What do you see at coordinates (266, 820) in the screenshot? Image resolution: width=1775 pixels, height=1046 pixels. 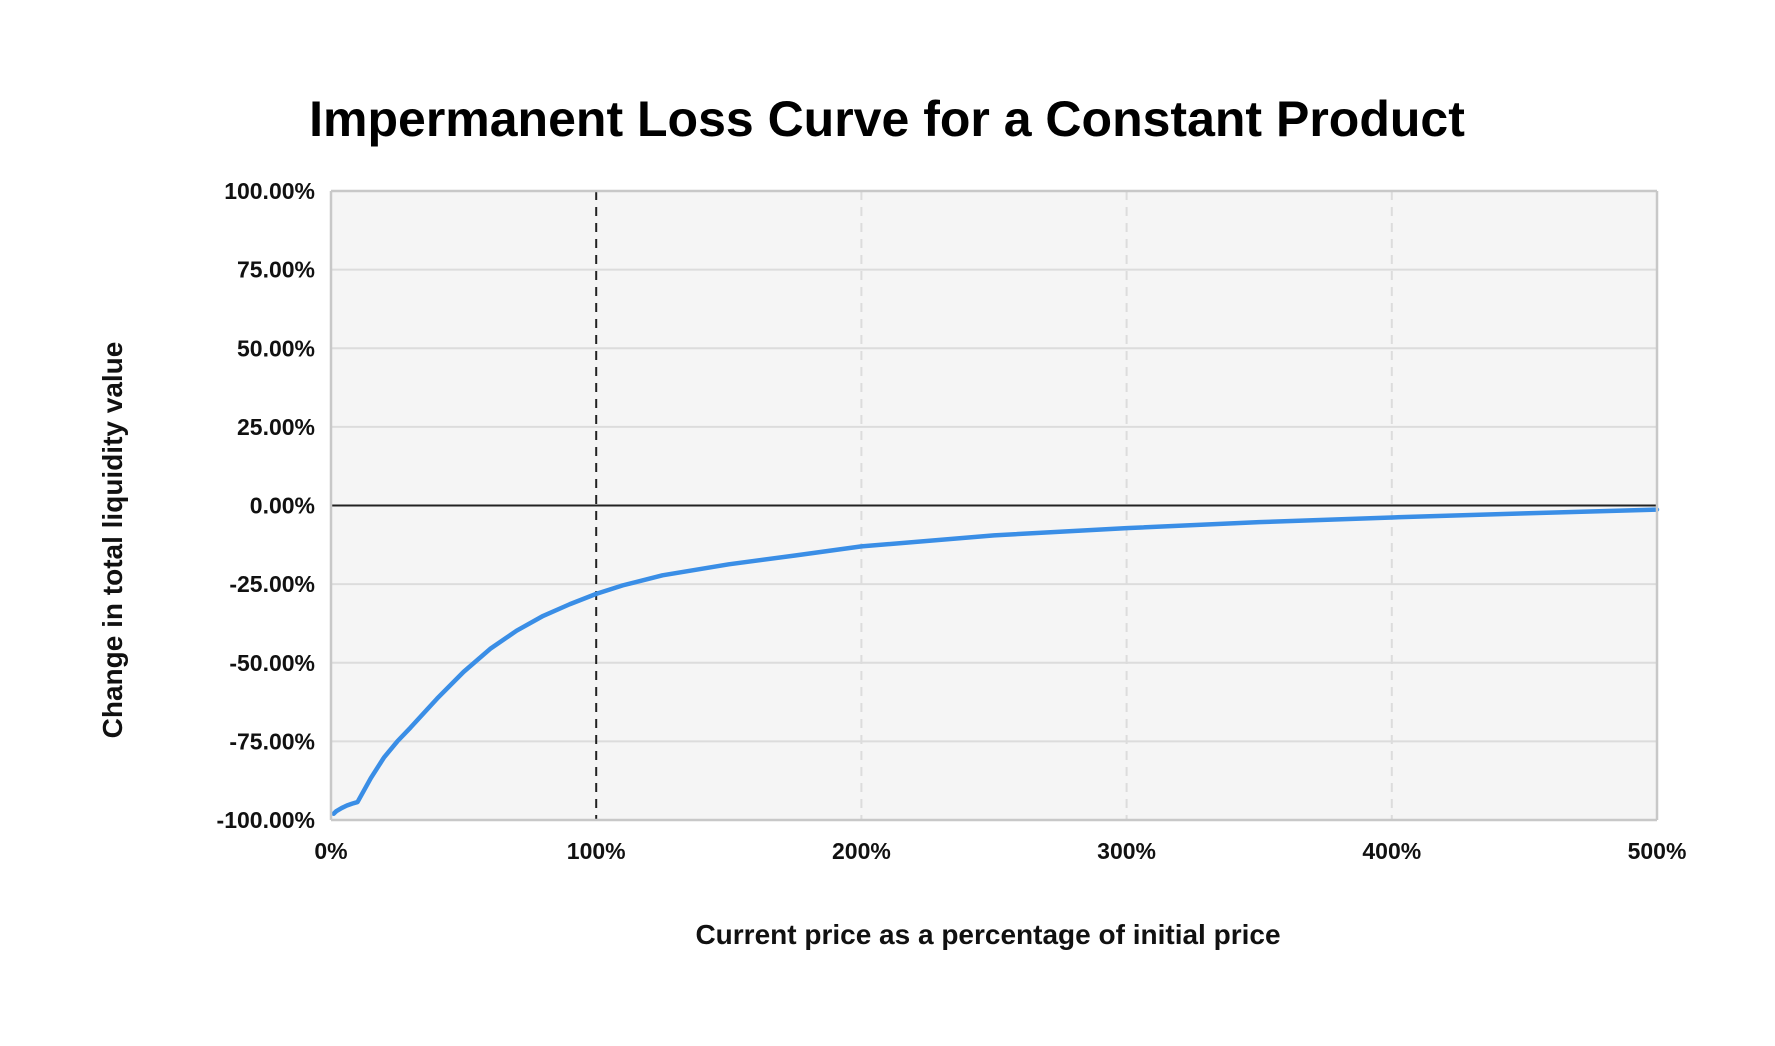 I see `y-tick-label: -100.00%` at bounding box center [266, 820].